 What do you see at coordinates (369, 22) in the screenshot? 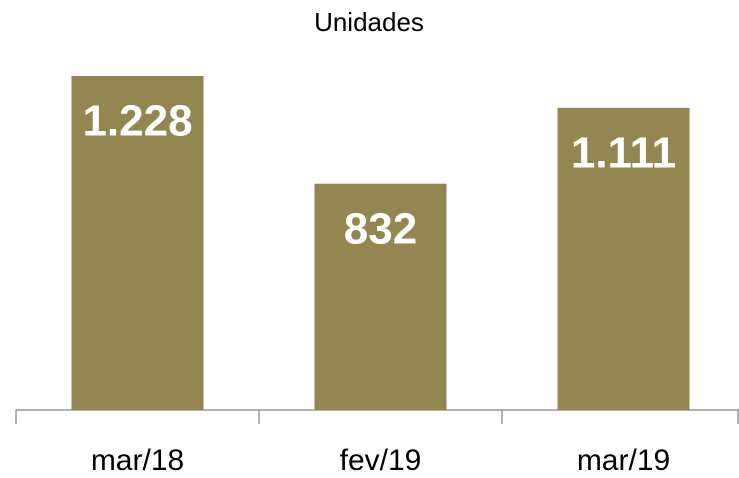
I see `chart-title: Unidades` at bounding box center [369, 22].